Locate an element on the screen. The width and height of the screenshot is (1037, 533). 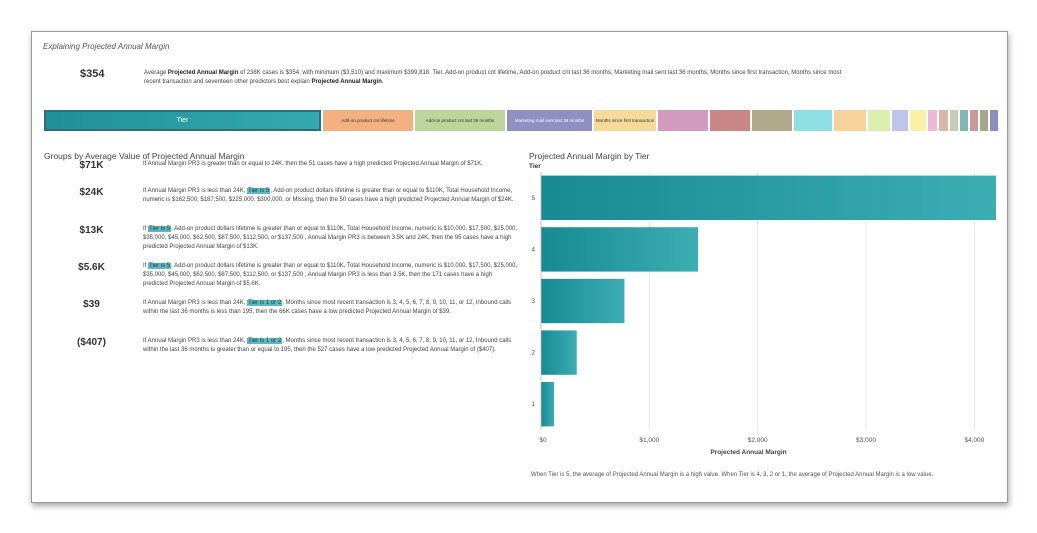
summary-average-value: $354 is located at coordinates (92, 74).